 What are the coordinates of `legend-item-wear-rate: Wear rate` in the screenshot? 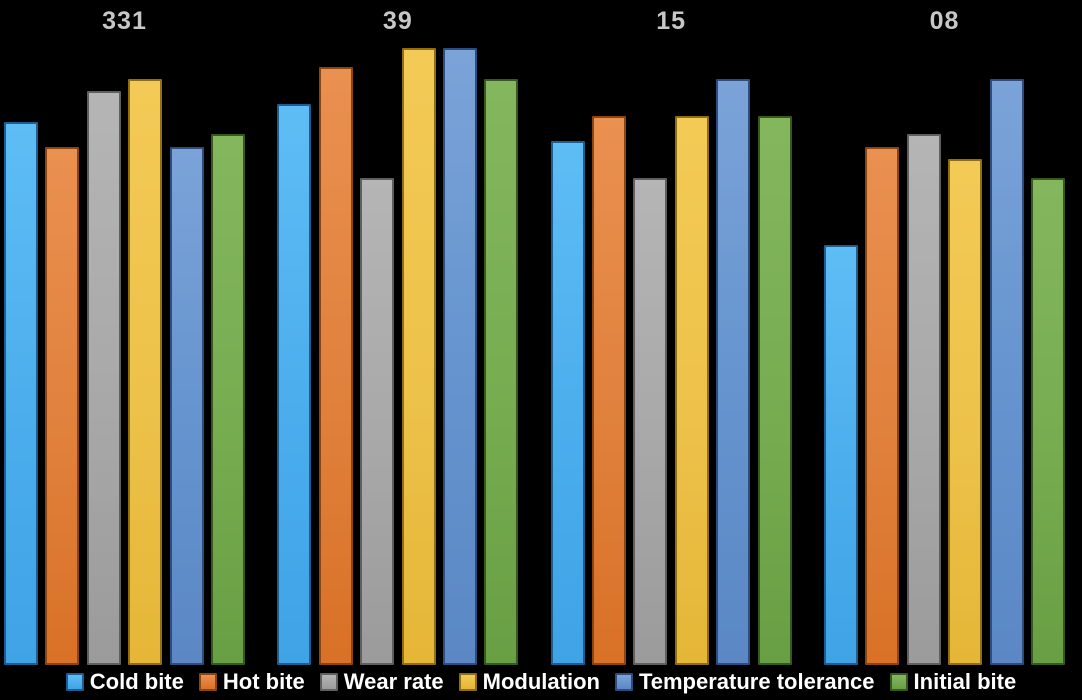 It's located at (381, 682).